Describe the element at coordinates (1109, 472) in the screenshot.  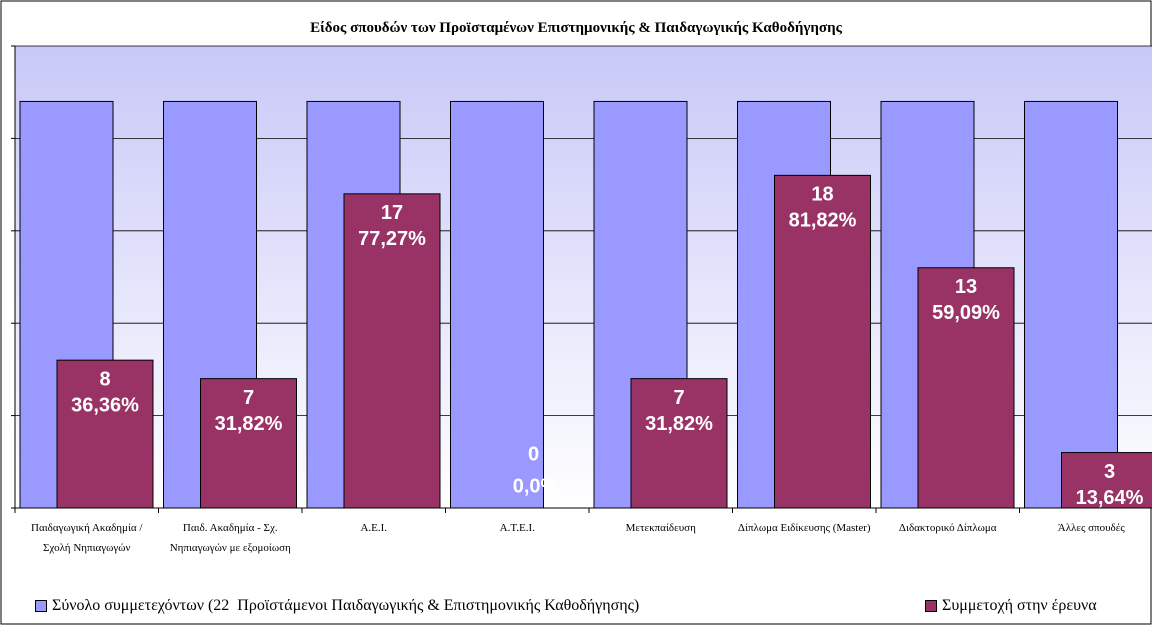
I see `value-label: 3` at that location.